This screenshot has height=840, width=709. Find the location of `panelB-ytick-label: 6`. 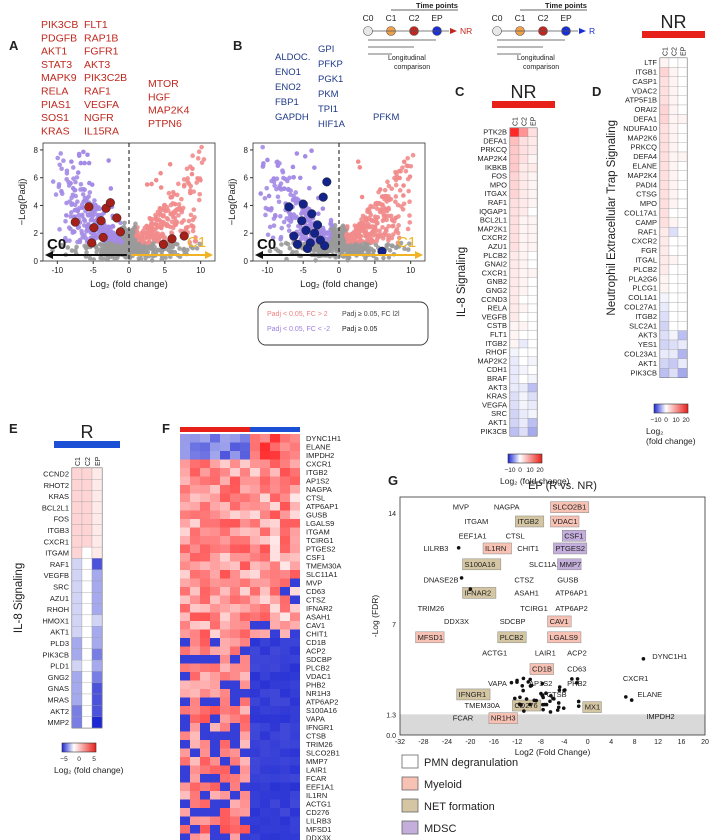

panelB-ytick-label: 6 is located at coordinates (246, 178).